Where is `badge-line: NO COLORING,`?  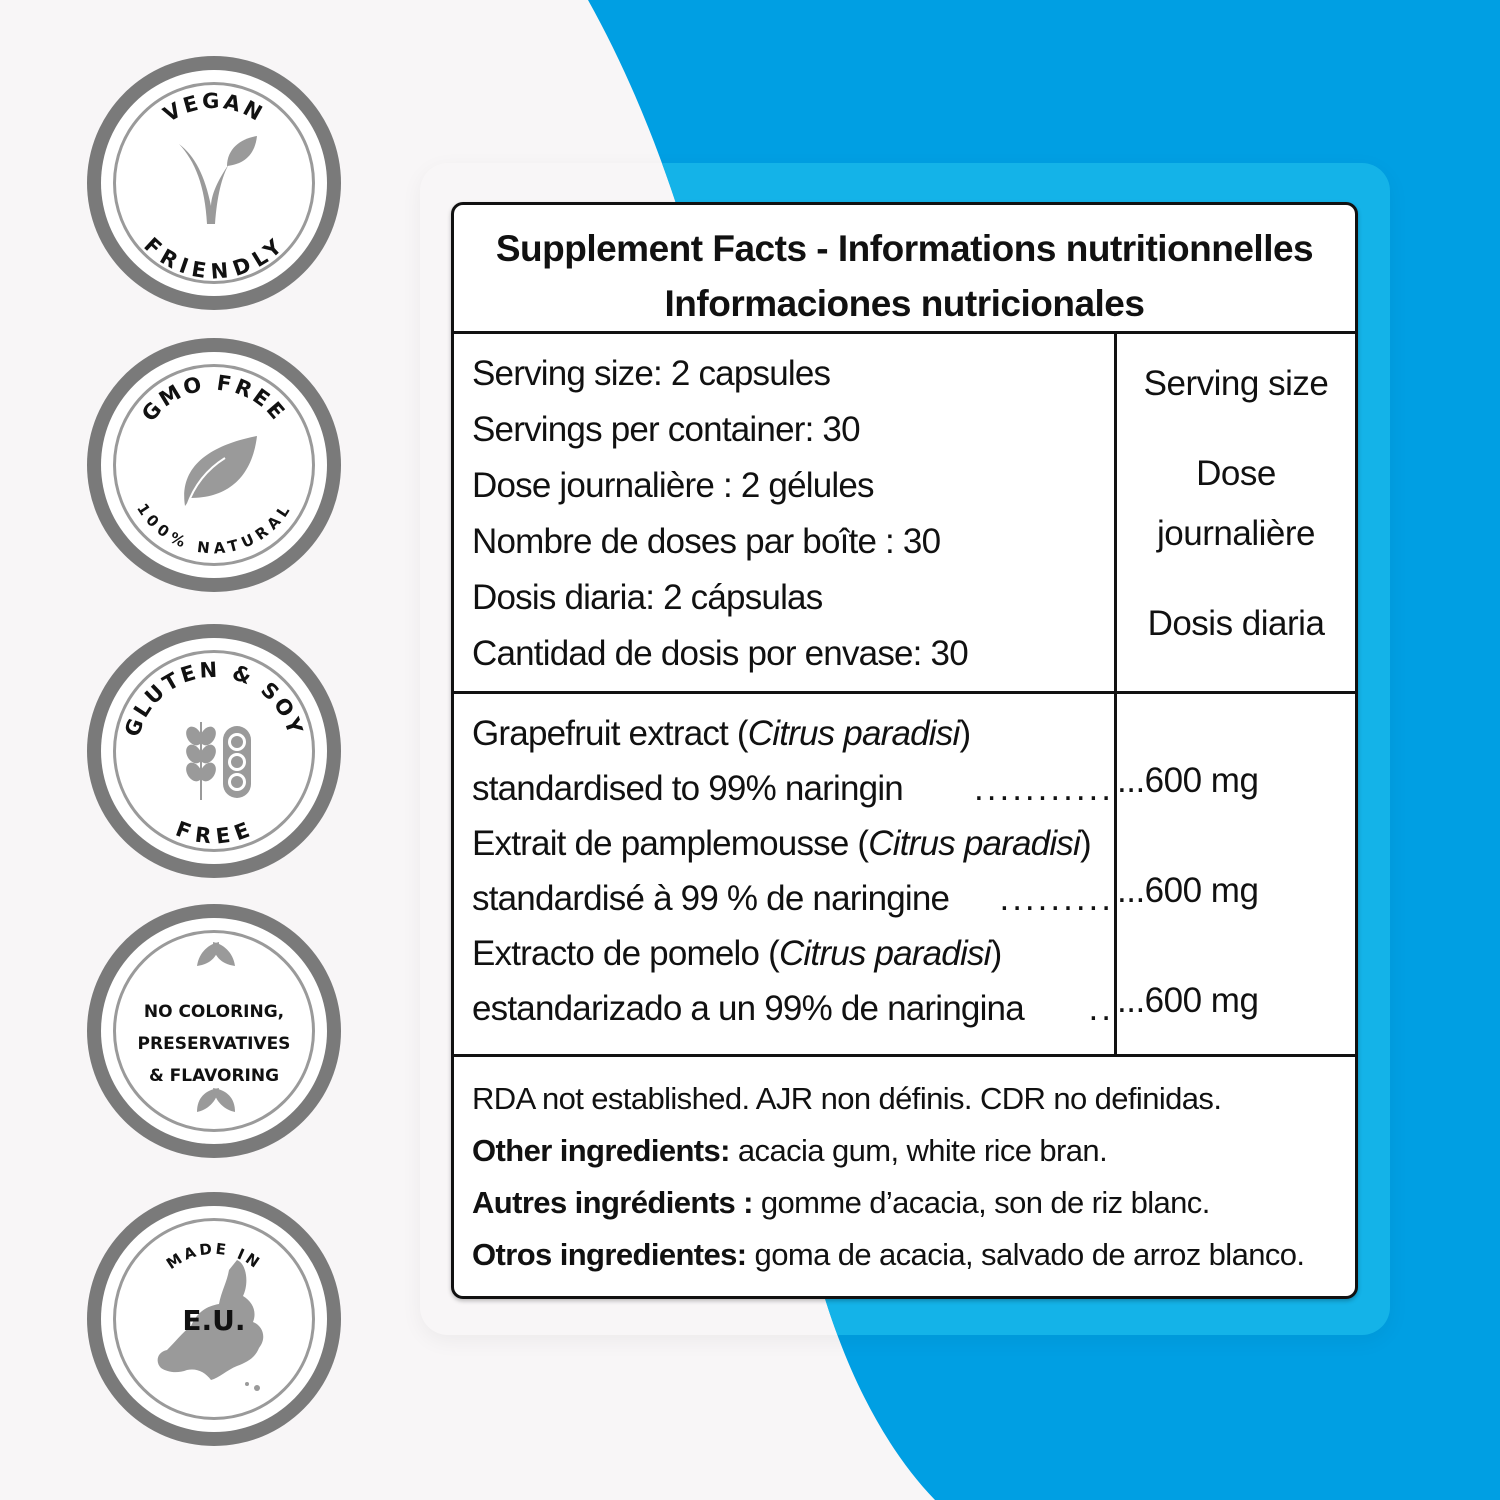 badge-line: NO COLORING, is located at coordinates (214, 1012).